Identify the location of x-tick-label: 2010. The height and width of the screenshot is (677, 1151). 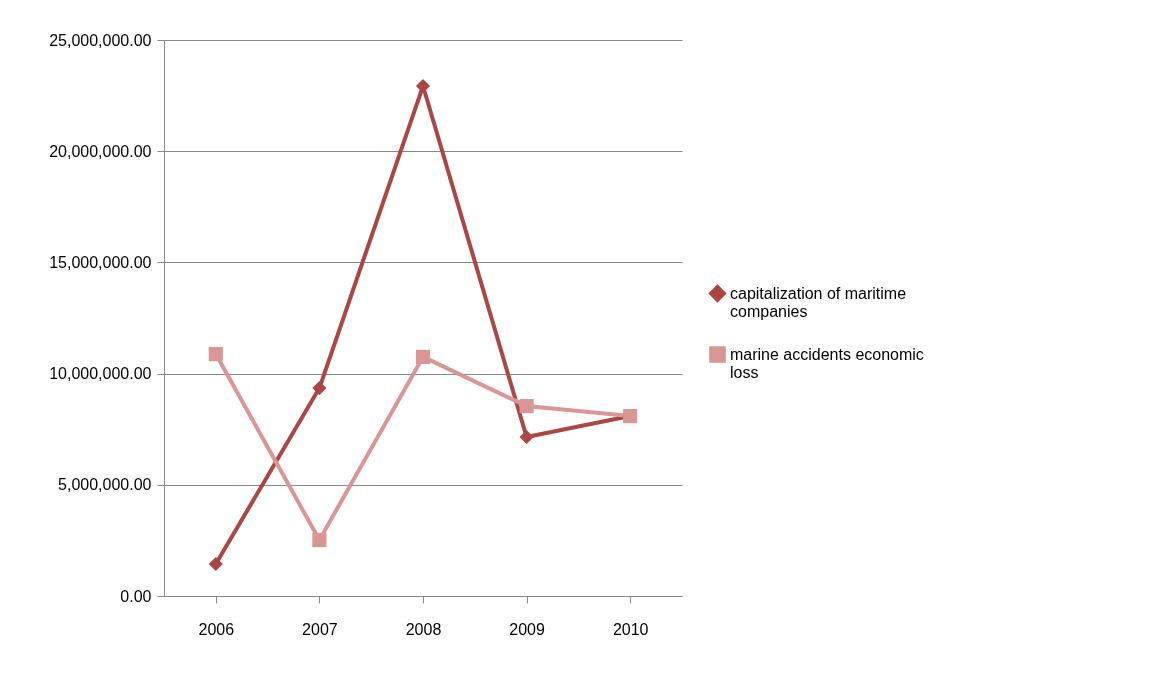
(630, 629).